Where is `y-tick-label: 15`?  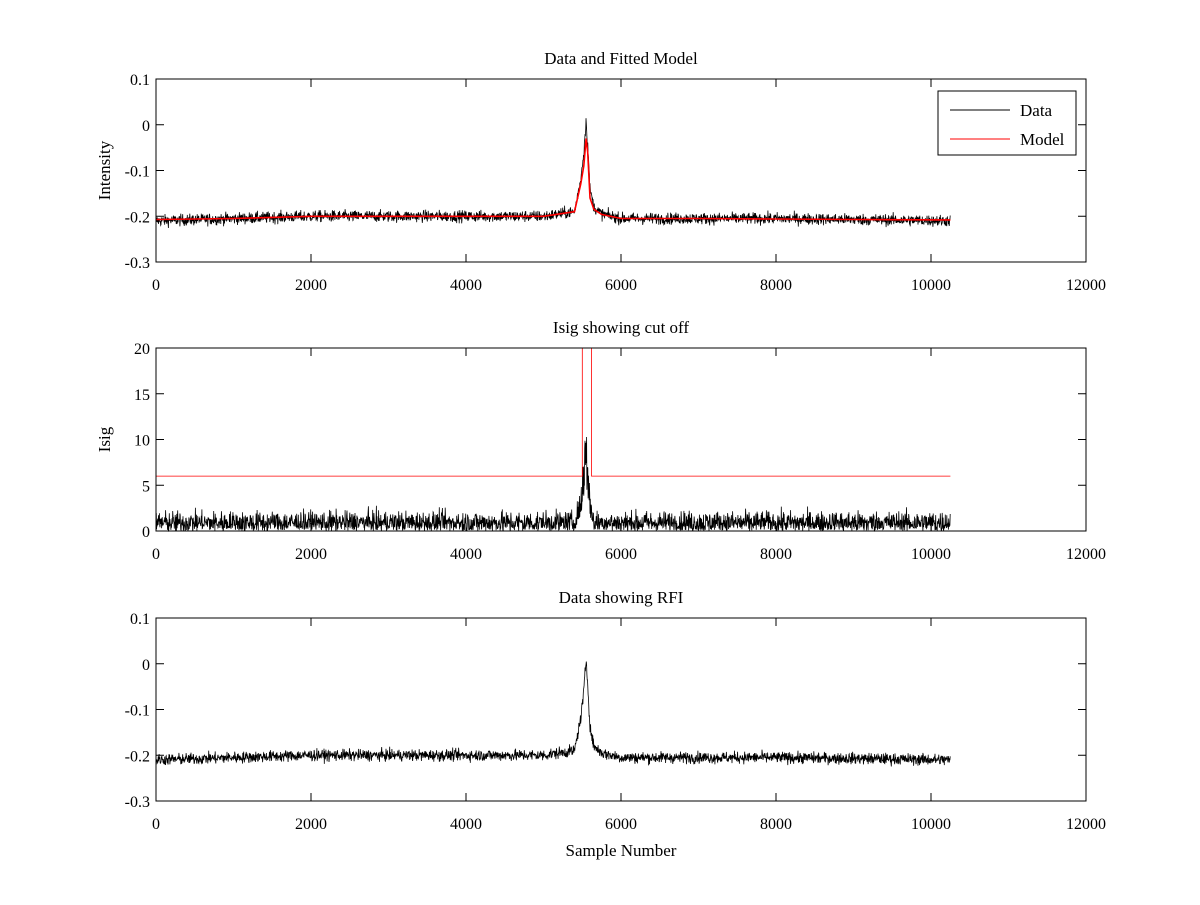
y-tick-label: 15 is located at coordinates (142, 395).